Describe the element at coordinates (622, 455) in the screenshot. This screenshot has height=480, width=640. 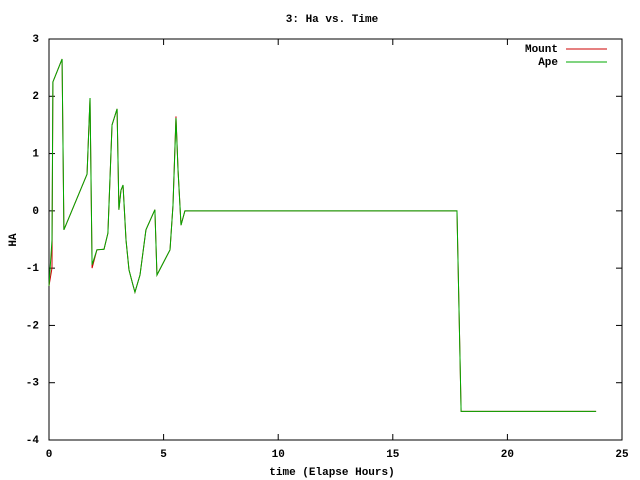
I see `x-tick-label: 25` at that location.